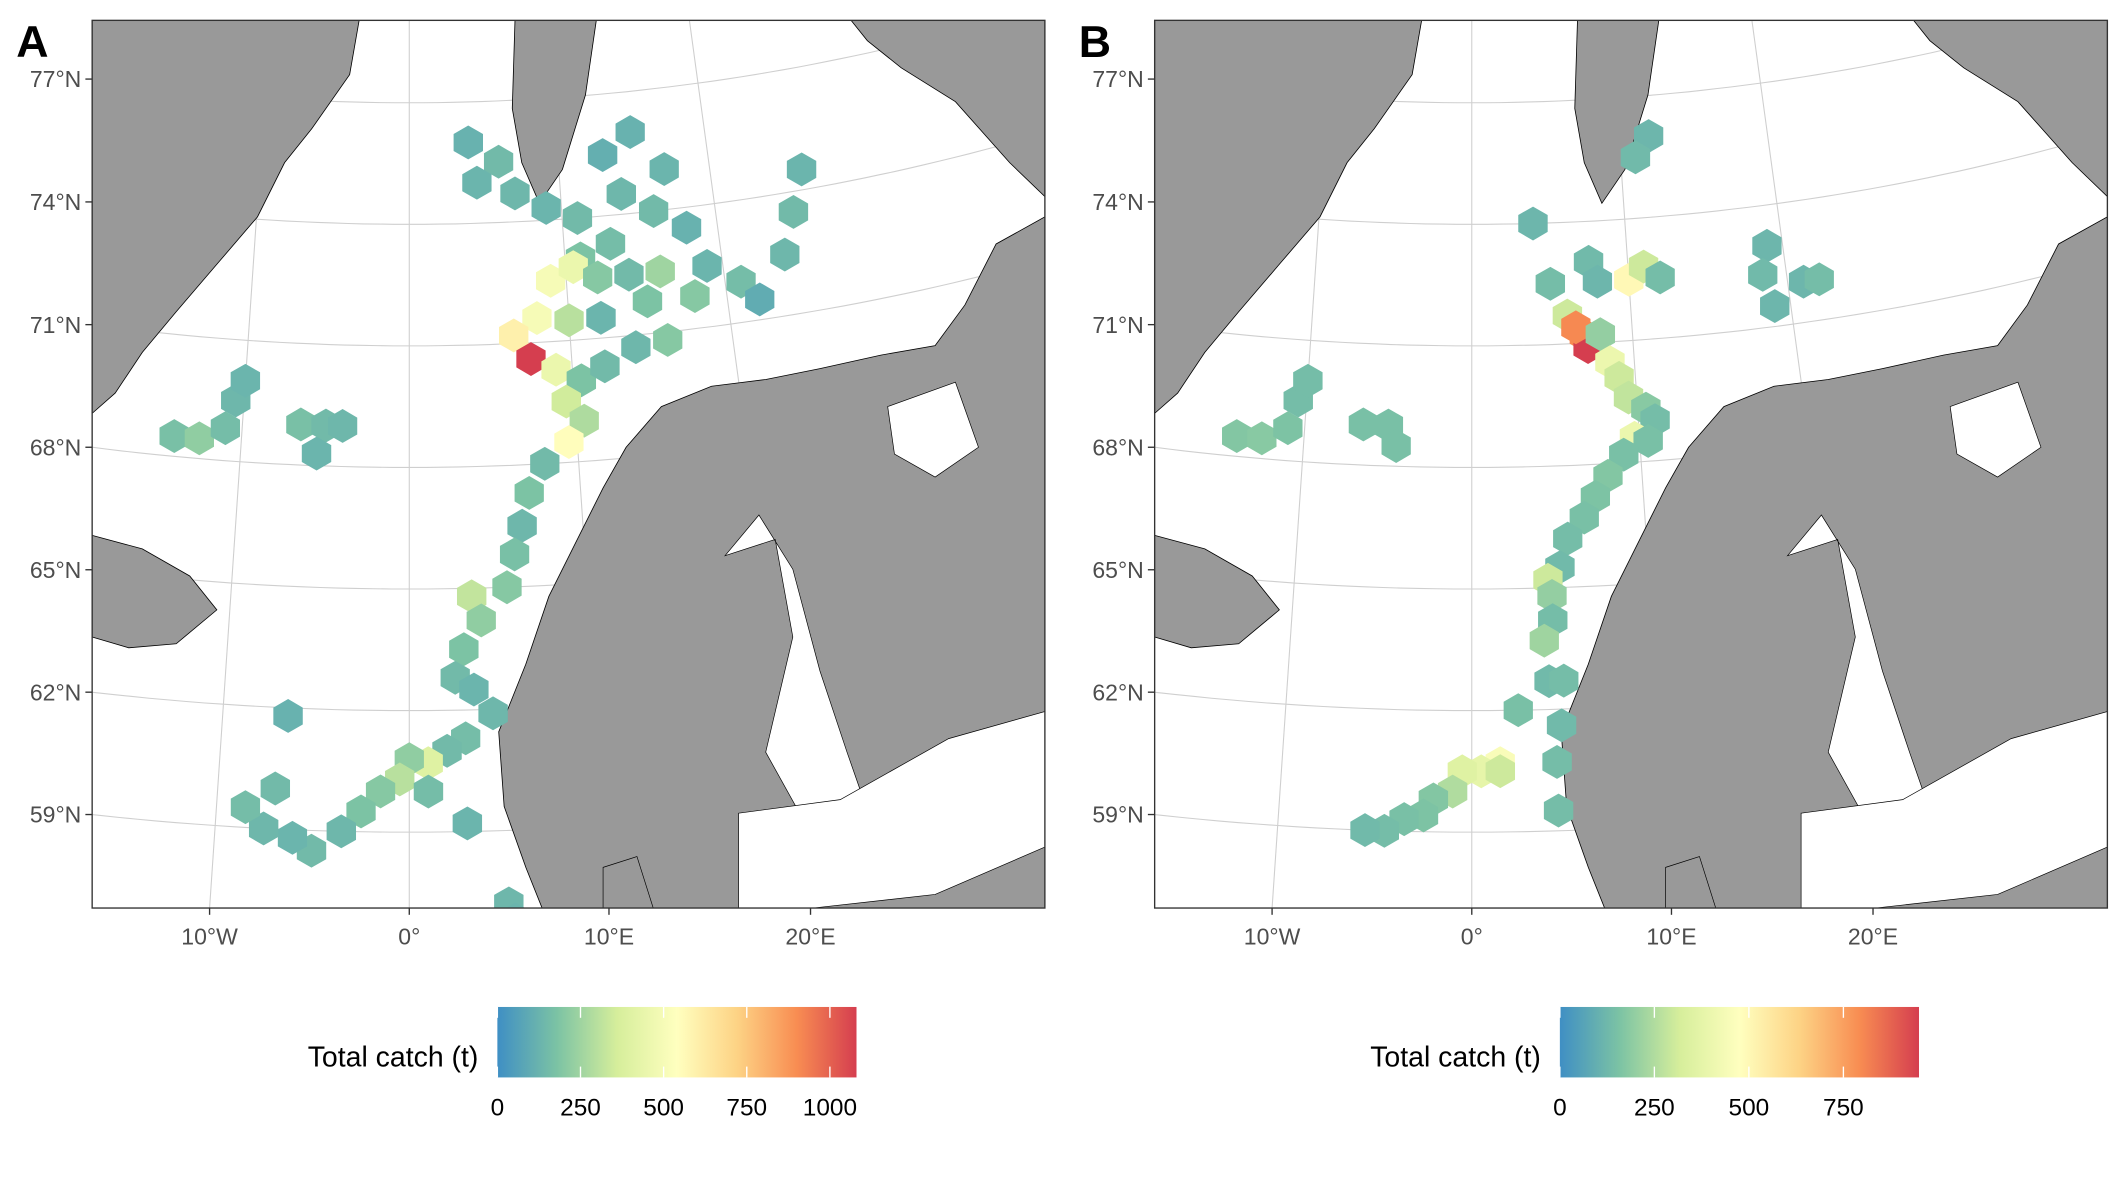  Describe the element at coordinates (1117, 79) in the screenshot. I see `y-tick-label: 77°N` at that location.